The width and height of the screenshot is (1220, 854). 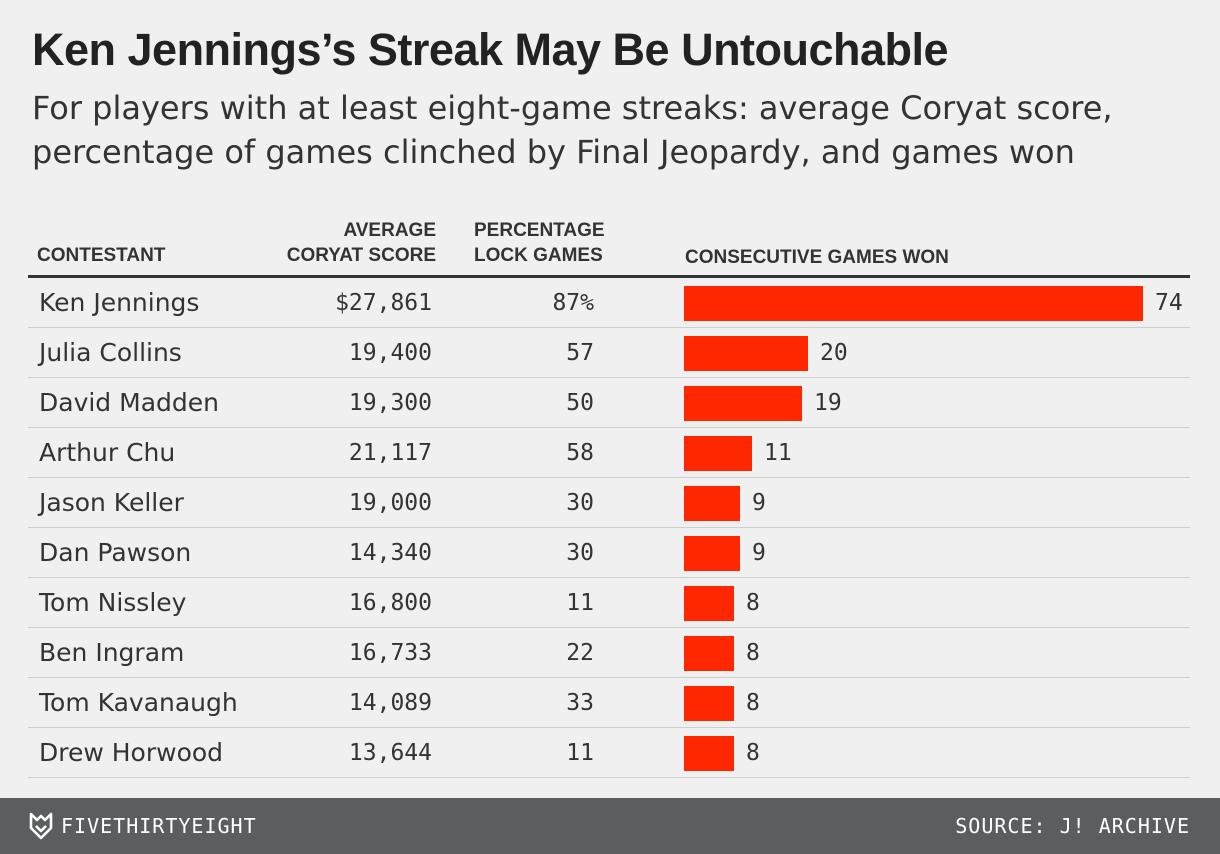 What do you see at coordinates (609, 603) in the screenshot?
I see `table-row: Tom Nissley 16,800 11 8` at bounding box center [609, 603].